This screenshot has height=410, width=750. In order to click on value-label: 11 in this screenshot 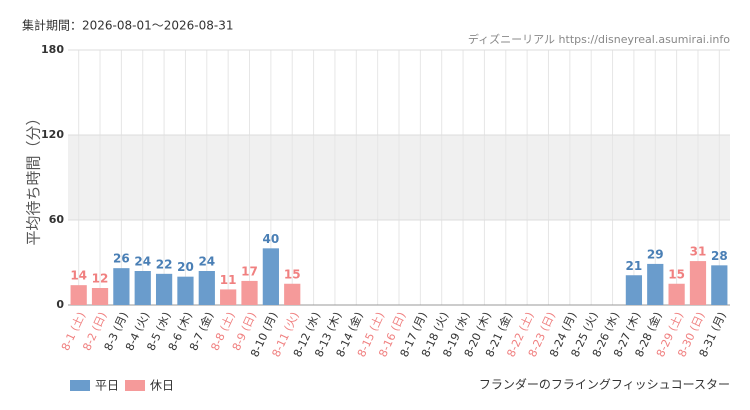, I will do `click(228, 280)`.